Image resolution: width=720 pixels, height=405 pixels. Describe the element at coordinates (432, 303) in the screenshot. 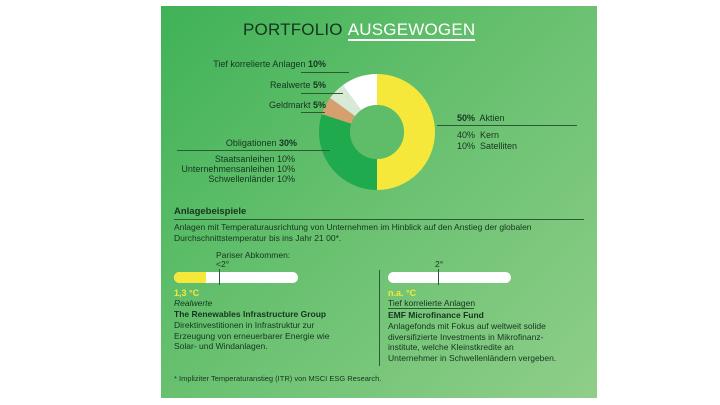

I see `category-right: Tief korrelierte Anlagen` at that location.